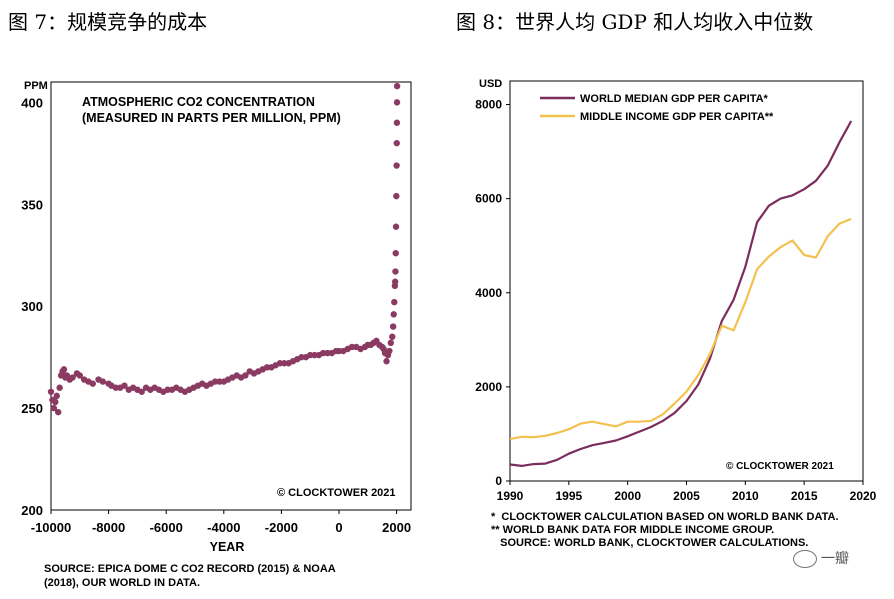 Image resolution: width=894 pixels, height=599 pixels. I want to click on co2-y-tick-label: 300, so click(32, 306).